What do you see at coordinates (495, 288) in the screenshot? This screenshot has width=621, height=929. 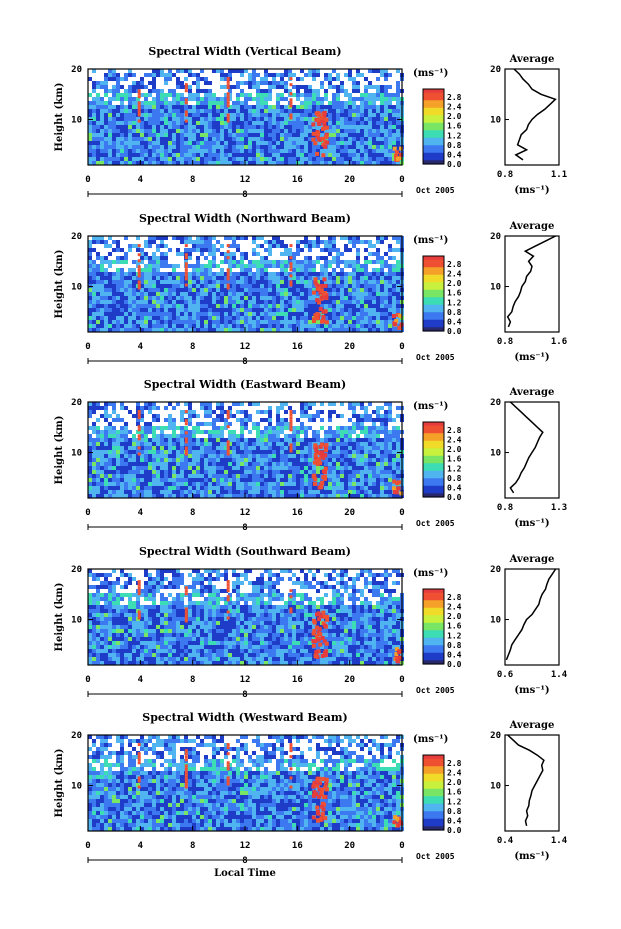 I see `average-y-tick-label: 10` at bounding box center [495, 288].